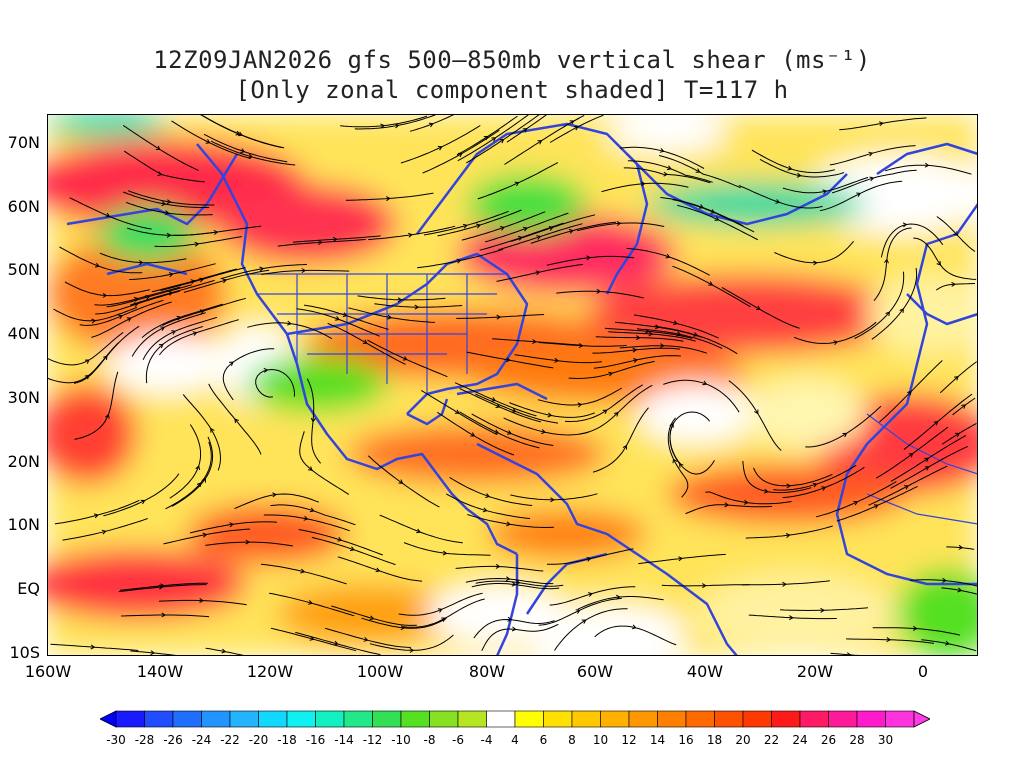  What do you see at coordinates (714, 740) in the screenshot?
I see `colorbar-label: 18` at bounding box center [714, 740].